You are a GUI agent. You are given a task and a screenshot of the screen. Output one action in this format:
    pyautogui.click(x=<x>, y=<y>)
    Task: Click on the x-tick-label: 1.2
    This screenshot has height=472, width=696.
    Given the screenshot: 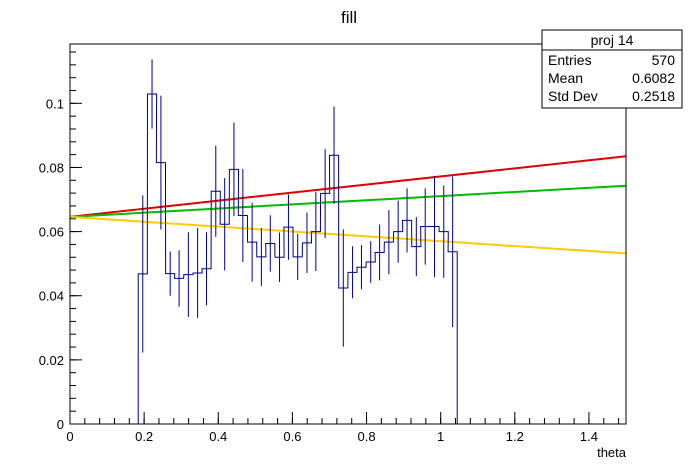 What is the action you would take?
    pyautogui.click(x=515, y=436)
    